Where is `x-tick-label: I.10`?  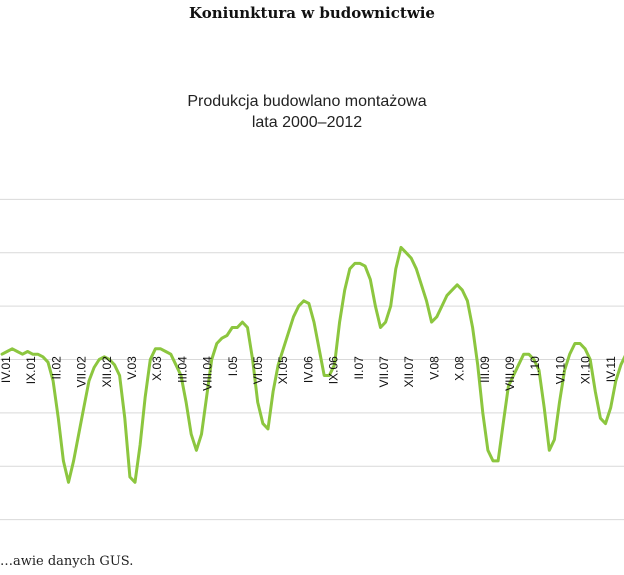
x-tick-label: I.10 is located at coordinates (535, 366).